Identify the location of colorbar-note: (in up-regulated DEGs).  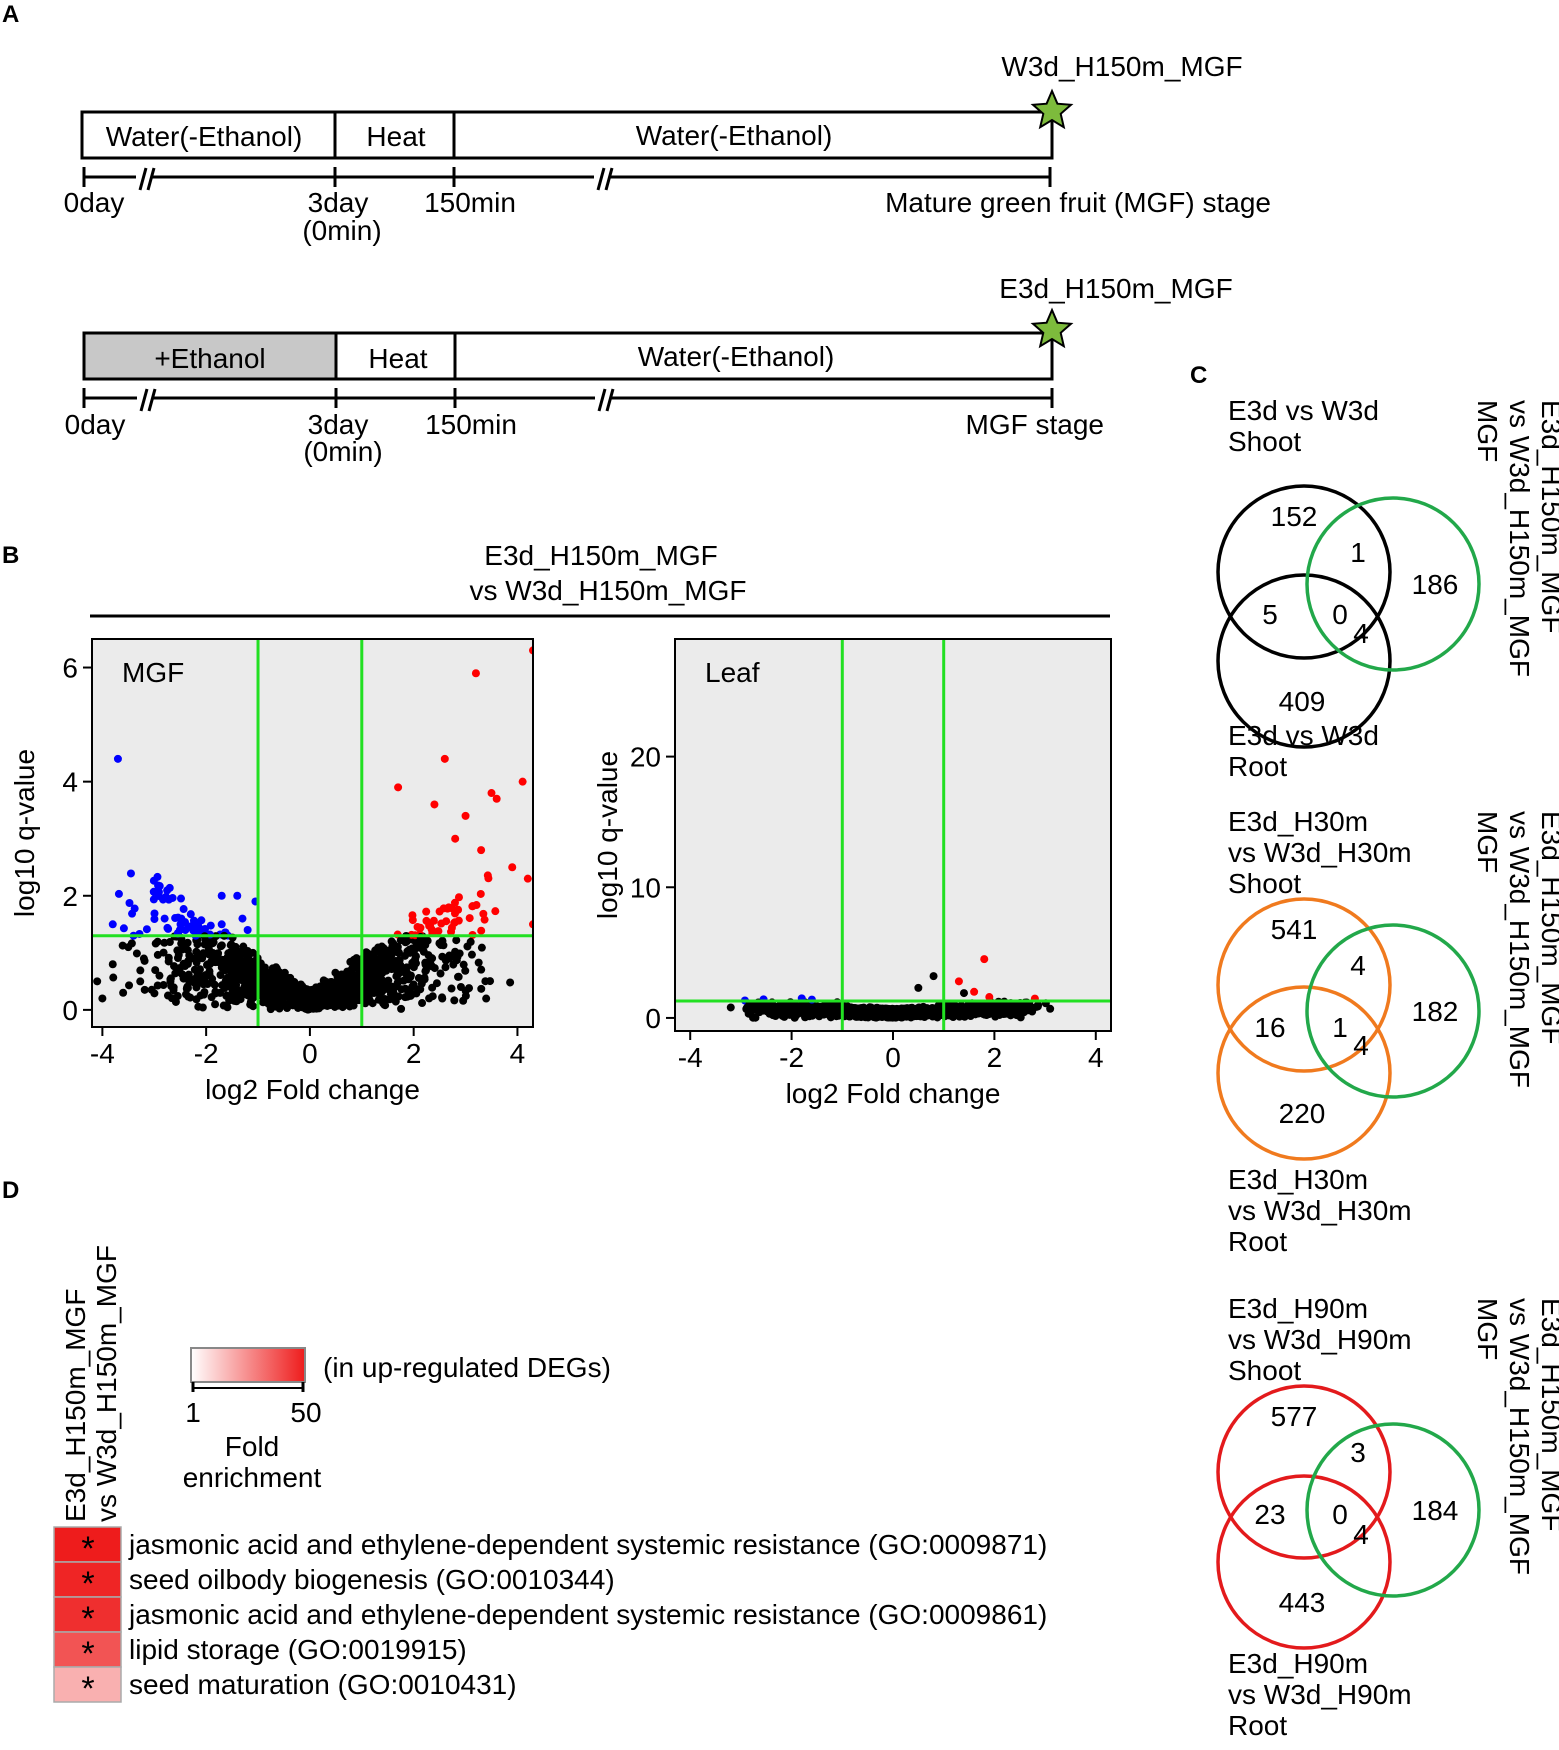
(467, 1367).